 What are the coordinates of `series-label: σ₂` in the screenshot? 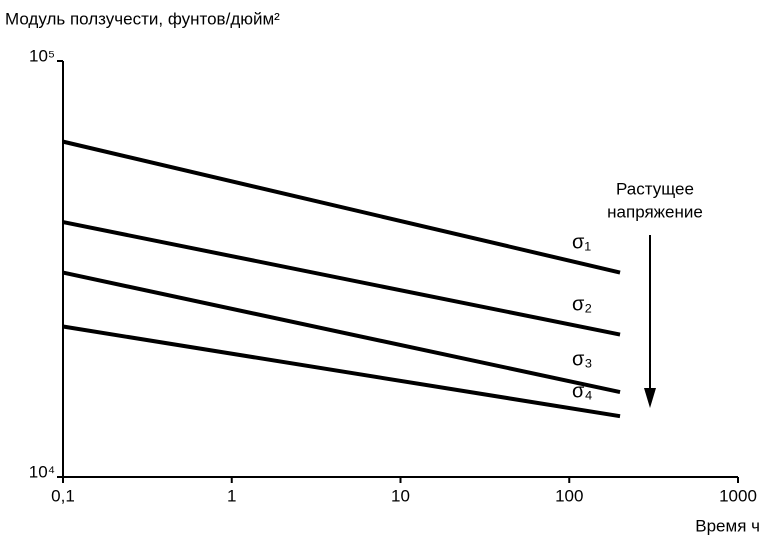 It's located at (582, 304).